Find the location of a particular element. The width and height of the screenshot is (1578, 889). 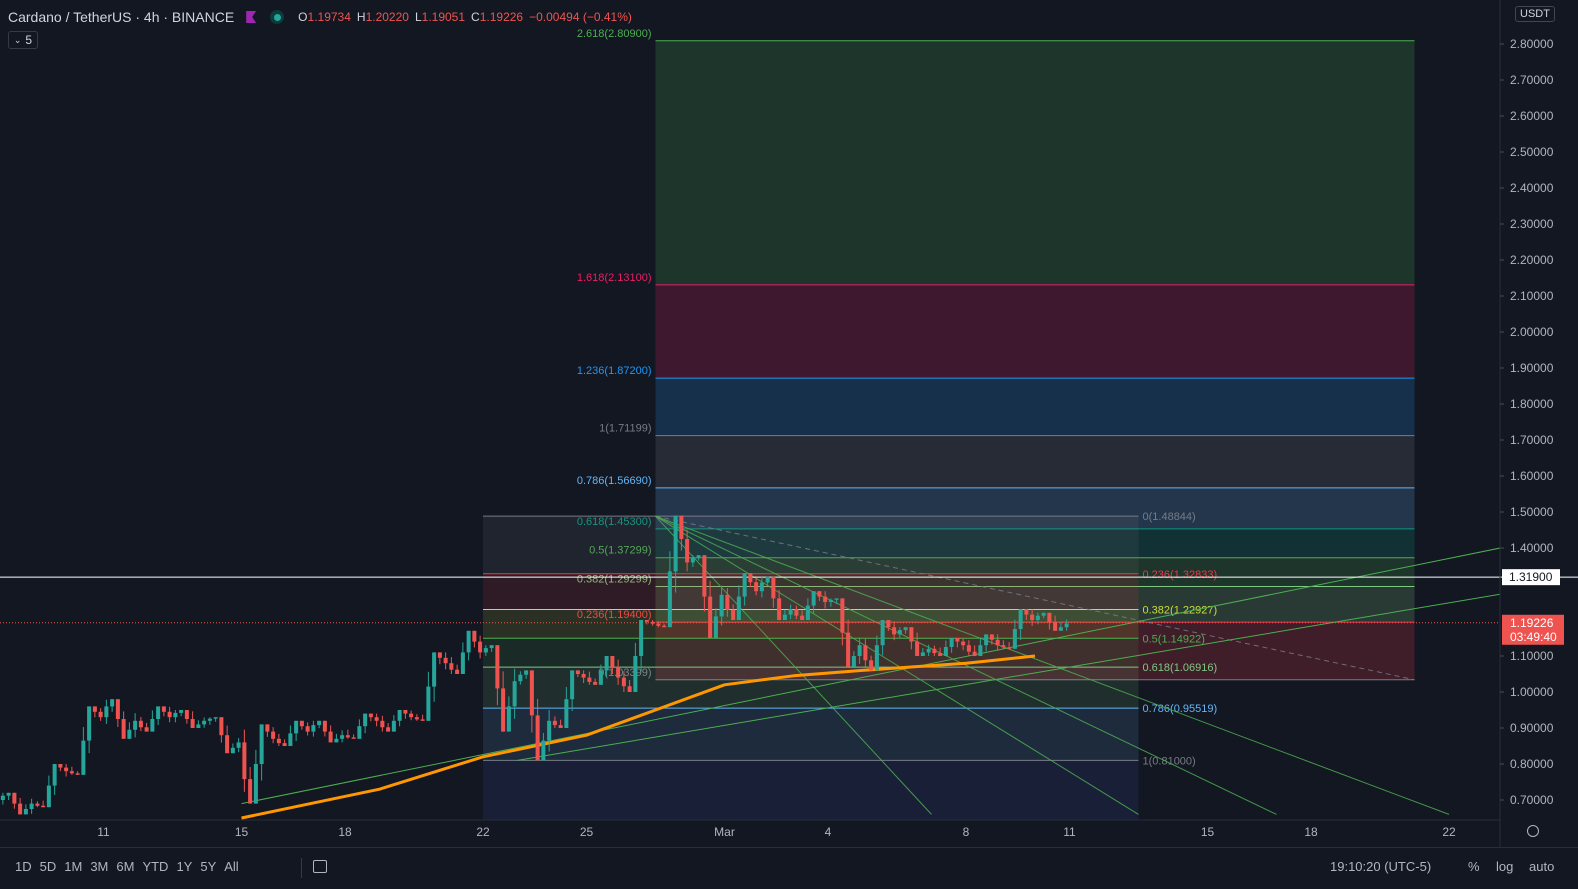

range-button-all: All is located at coordinates (231, 866).